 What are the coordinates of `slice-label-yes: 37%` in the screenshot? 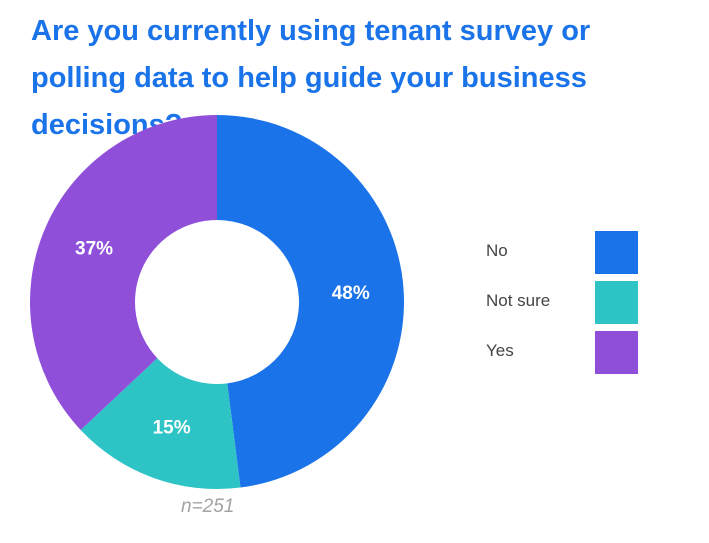 It's located at (94, 248).